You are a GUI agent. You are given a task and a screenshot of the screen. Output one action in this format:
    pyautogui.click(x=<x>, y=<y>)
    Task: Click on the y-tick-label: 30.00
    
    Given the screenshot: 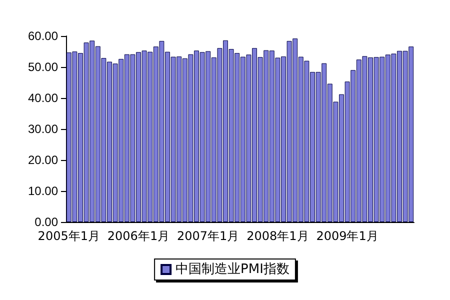 What is the action you would take?
    pyautogui.click(x=43, y=129)
    